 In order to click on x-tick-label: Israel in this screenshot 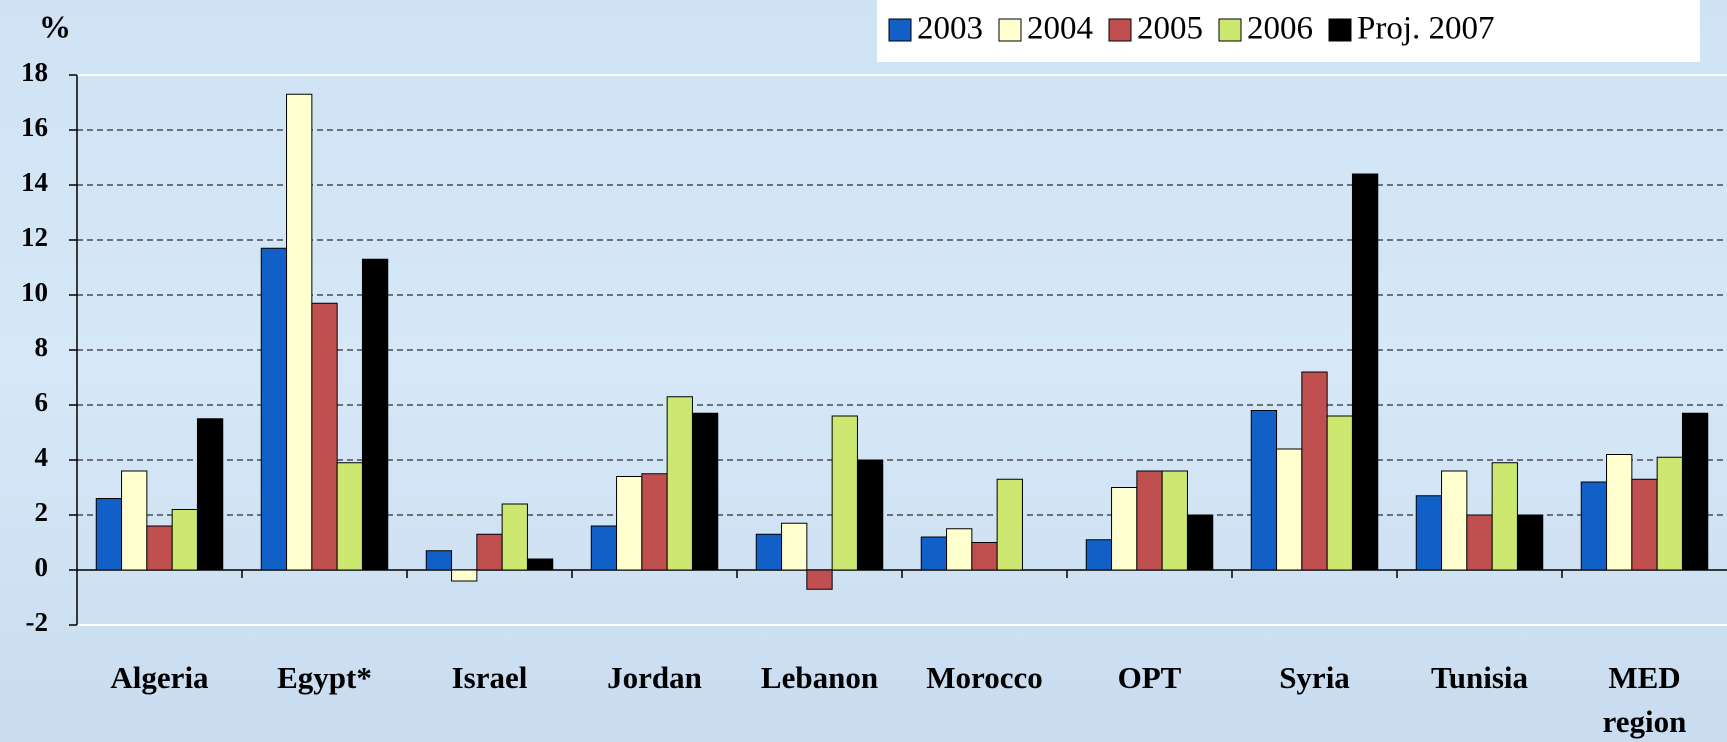, I will do `click(489, 677)`.